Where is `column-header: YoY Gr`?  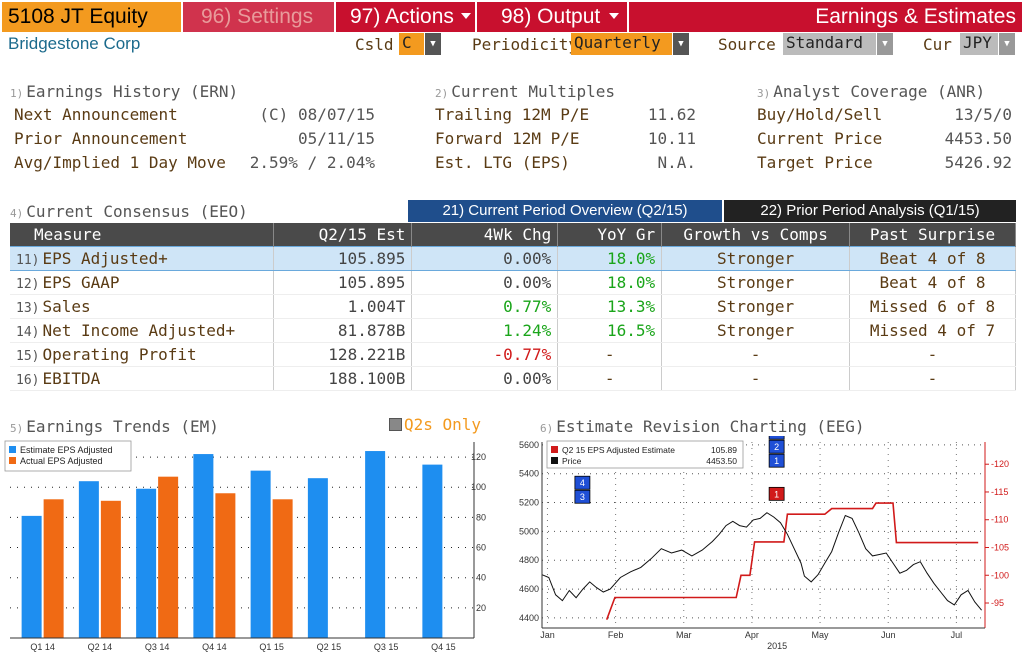
column-header: YoY Gr is located at coordinates (610, 234).